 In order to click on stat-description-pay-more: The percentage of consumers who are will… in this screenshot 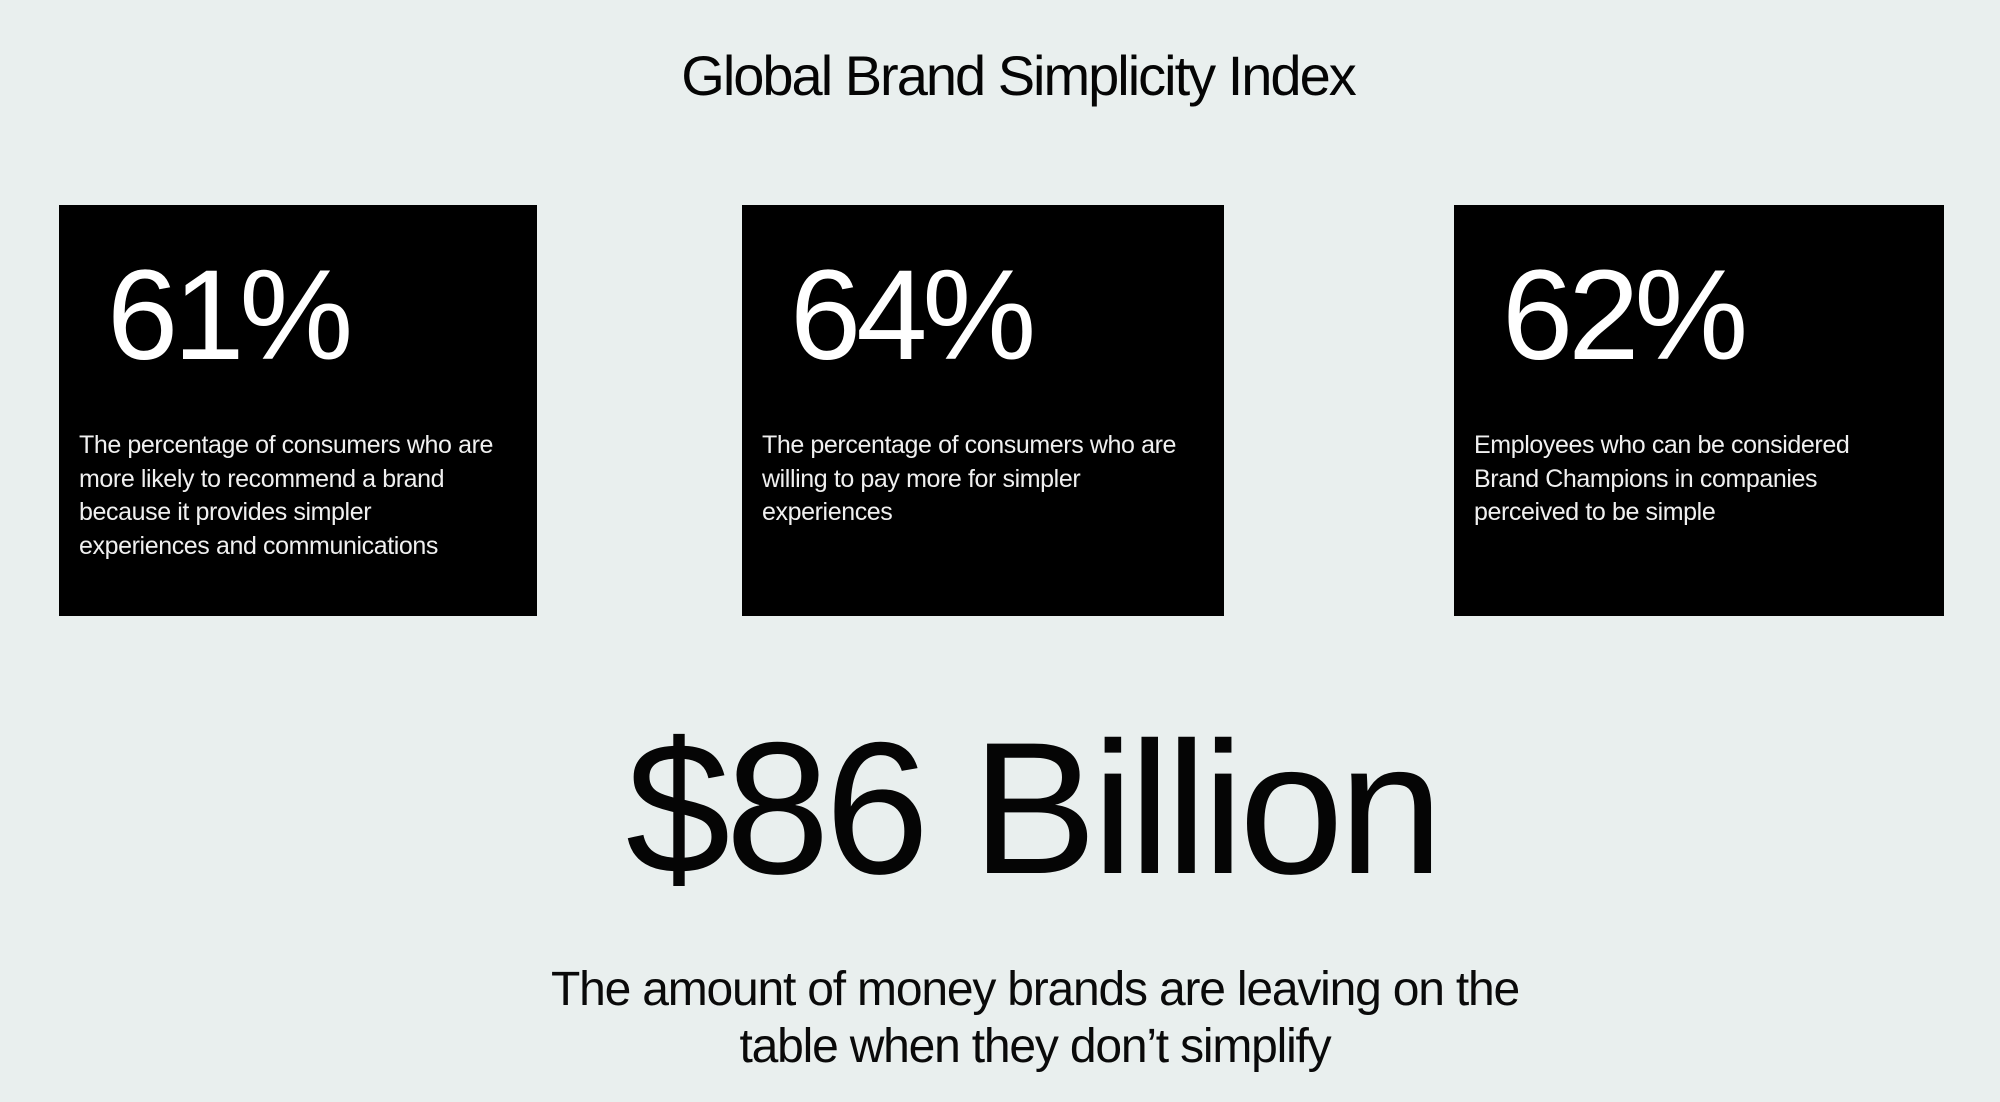, I will do `click(969, 478)`.